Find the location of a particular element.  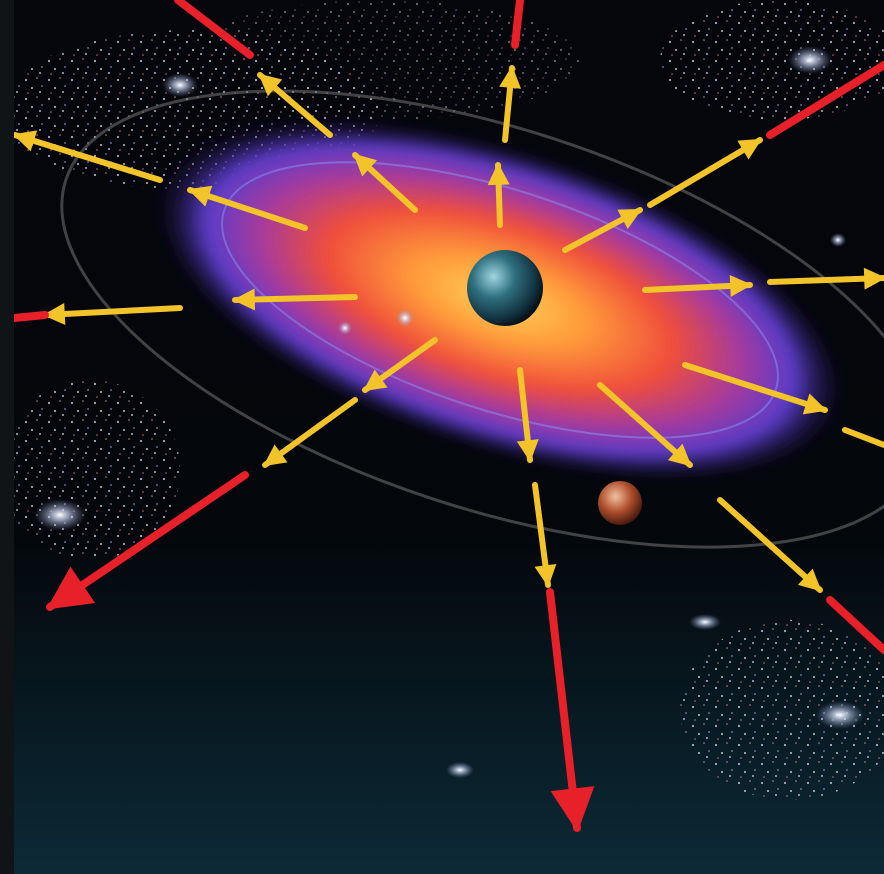

earth is located at coordinates (505, 288).